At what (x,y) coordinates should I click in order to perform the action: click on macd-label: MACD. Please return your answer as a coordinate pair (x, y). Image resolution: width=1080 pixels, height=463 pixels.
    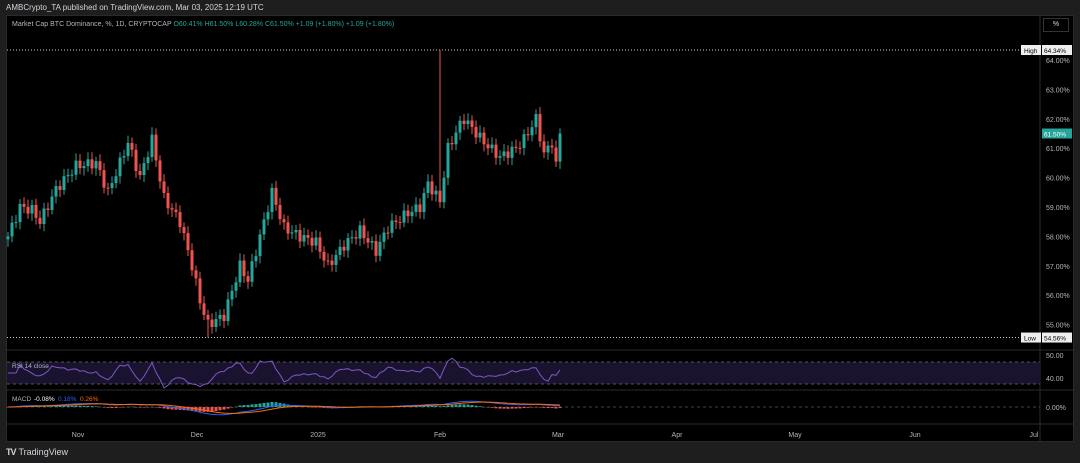
    Looking at the image, I should click on (21, 399).